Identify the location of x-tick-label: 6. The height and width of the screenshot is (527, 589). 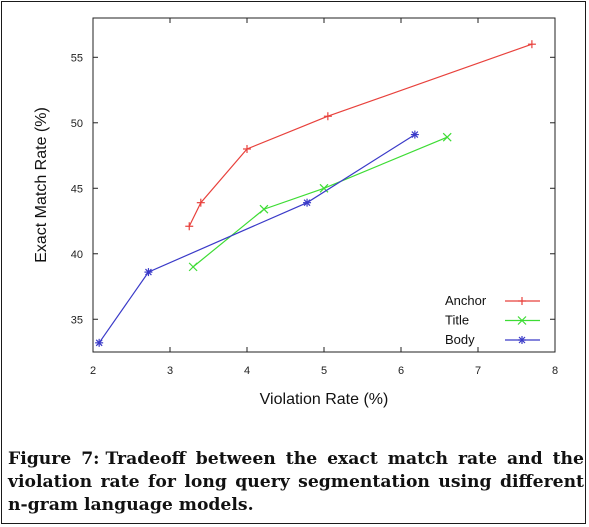
(401, 371).